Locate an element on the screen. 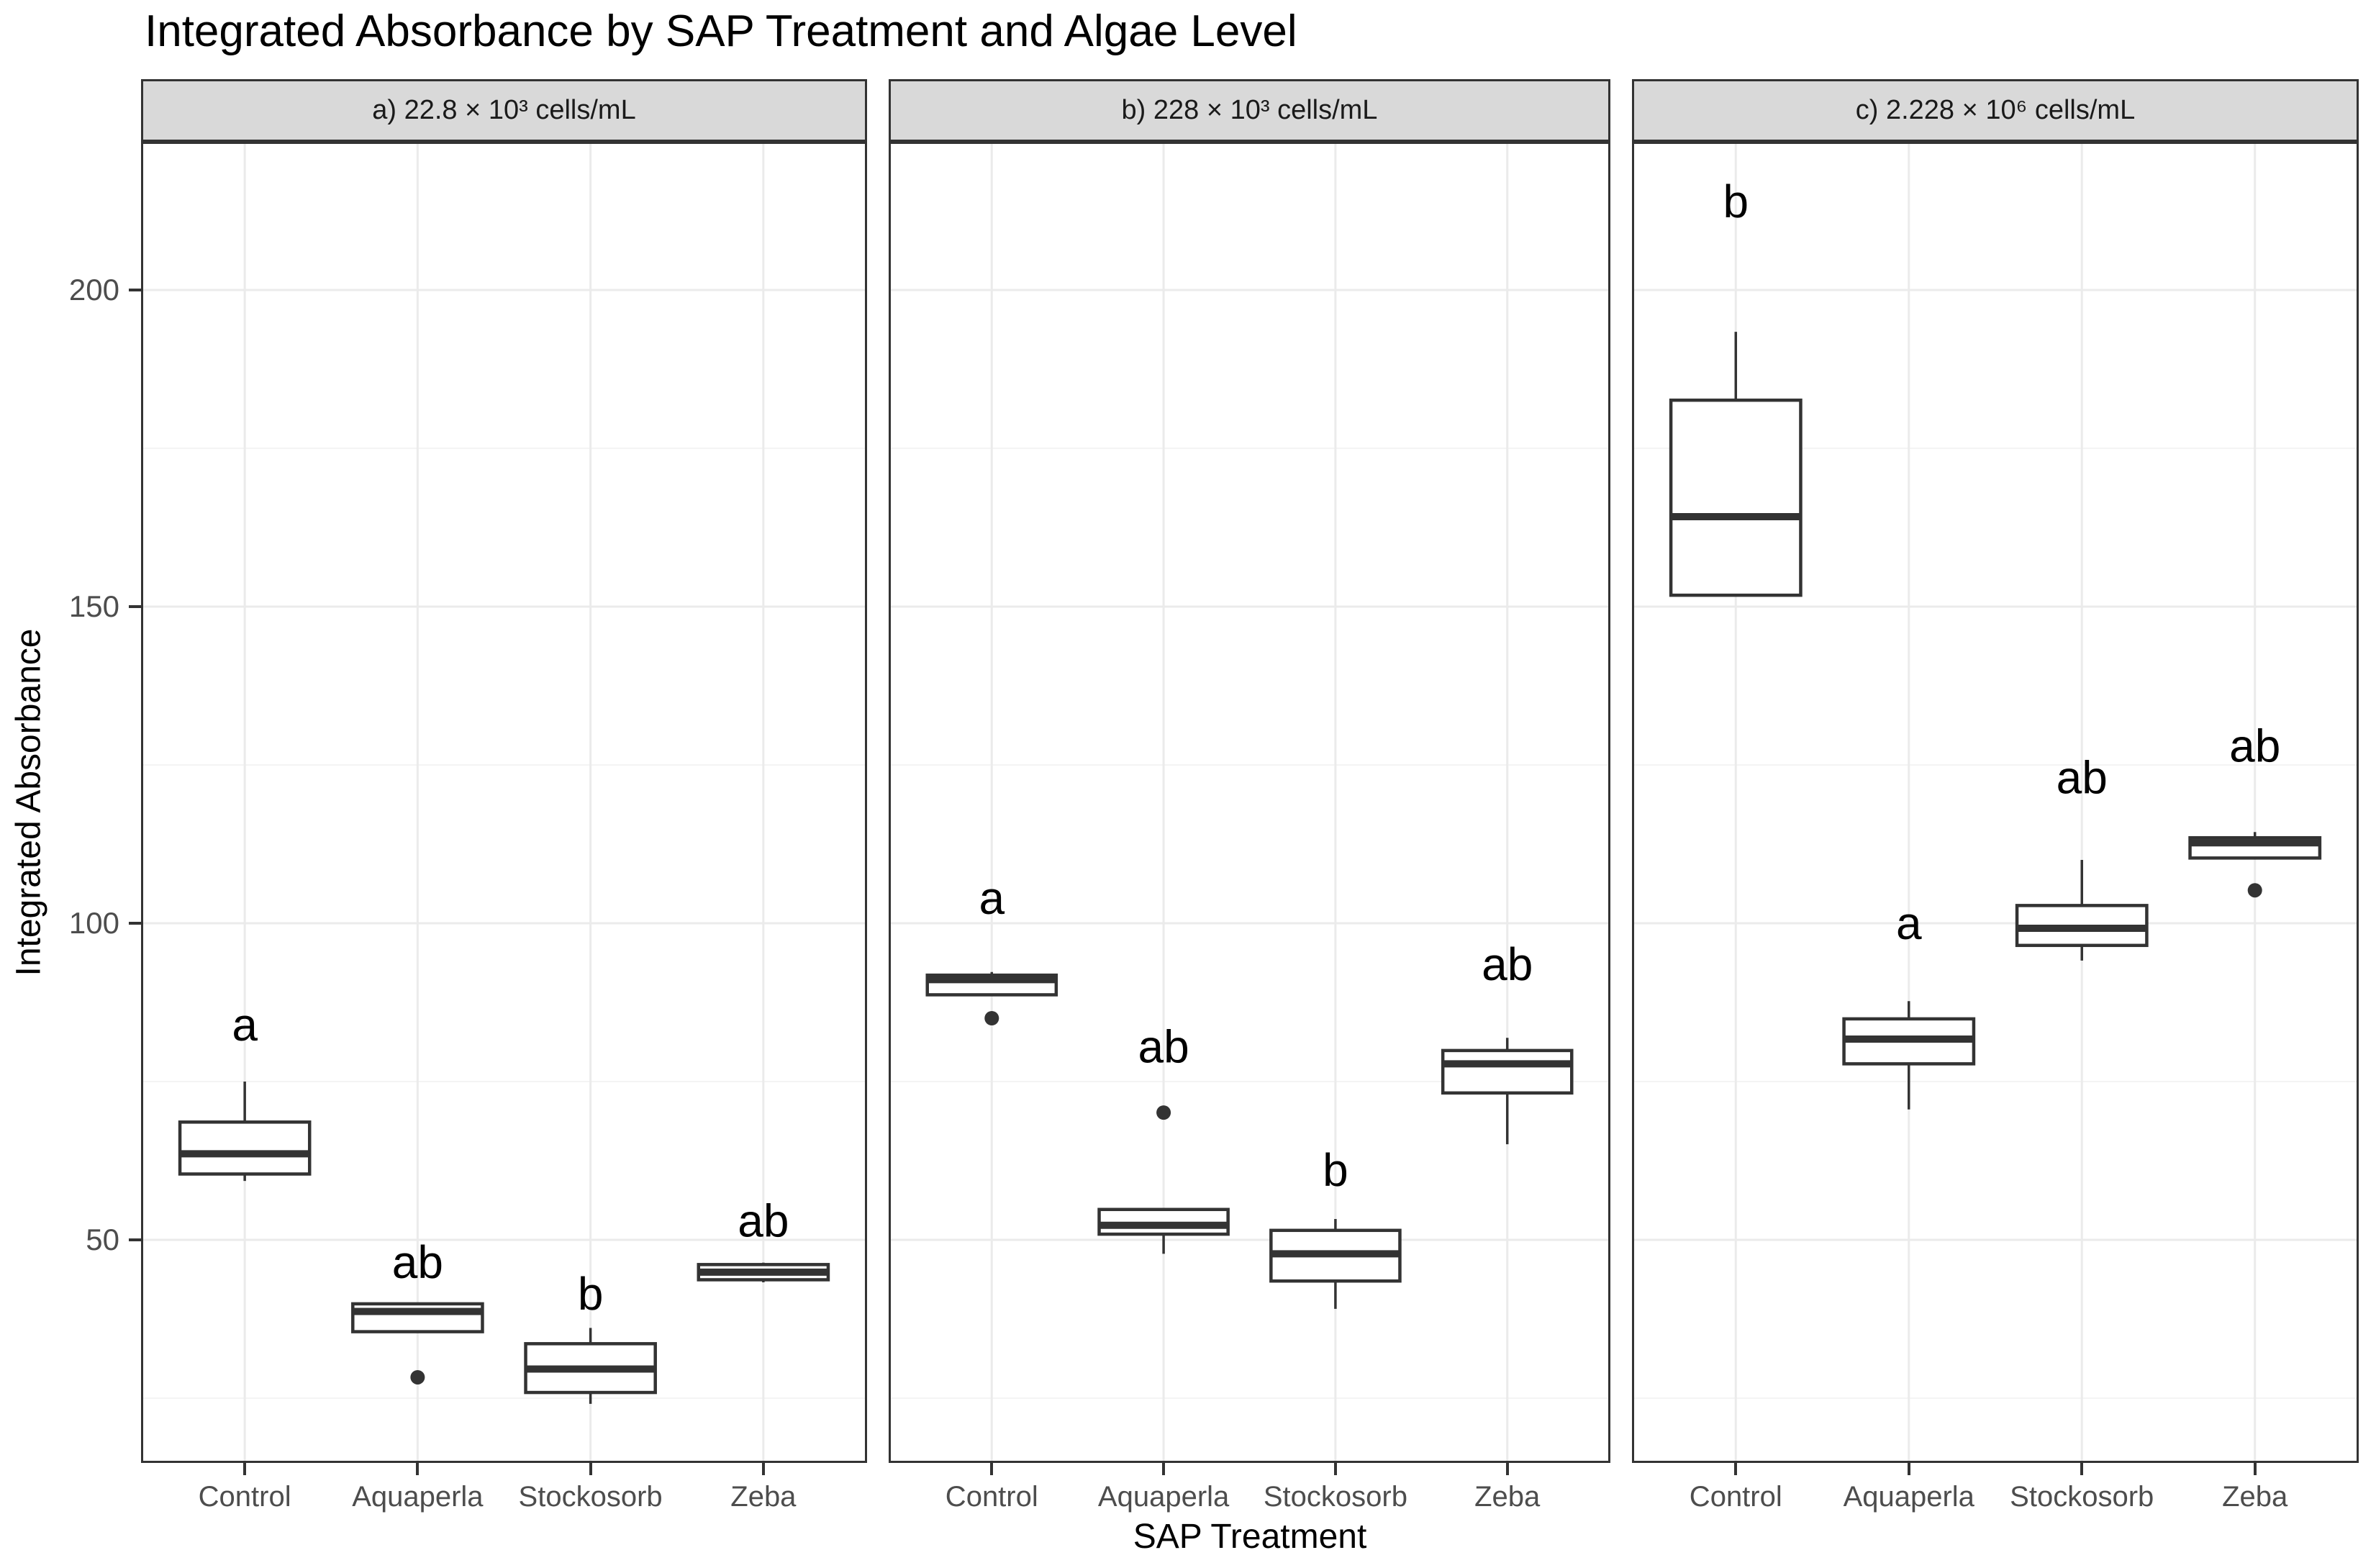 The image size is (2376, 1568). facet-strip: c) 2.228 × 10⁶ cells/mL is located at coordinates (1995, 111).